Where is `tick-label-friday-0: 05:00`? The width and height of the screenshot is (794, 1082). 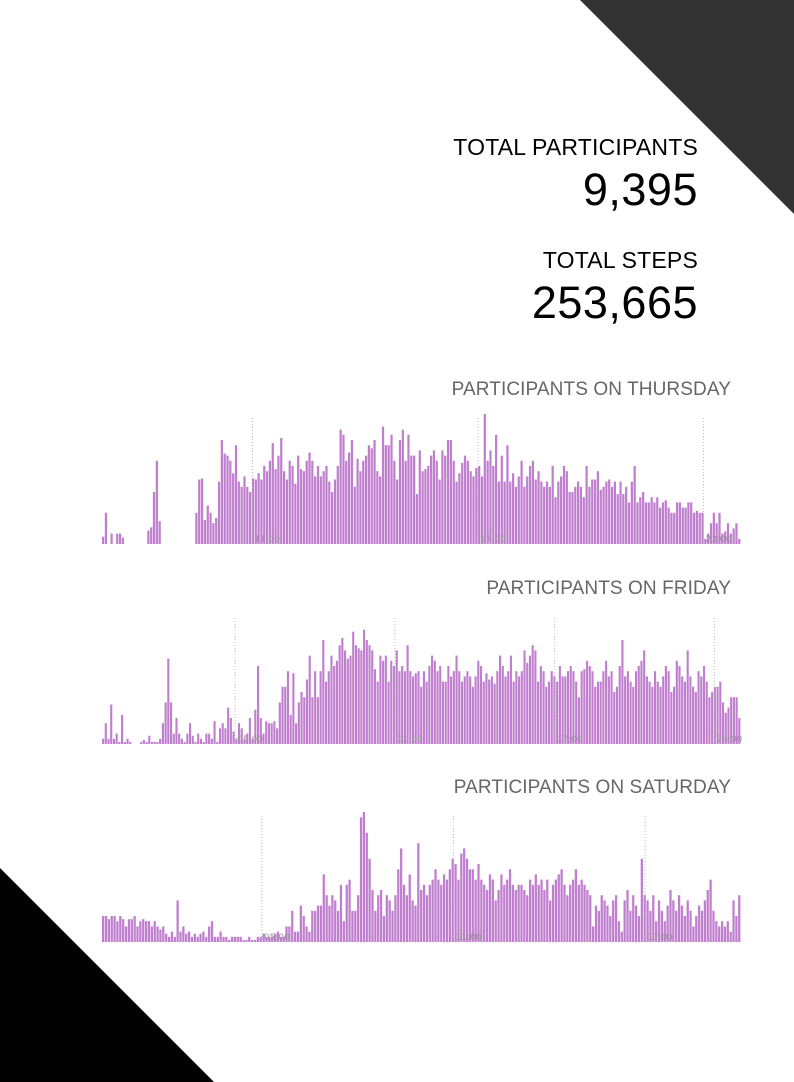 tick-label-friday-0: 05:00 is located at coordinates (250, 740).